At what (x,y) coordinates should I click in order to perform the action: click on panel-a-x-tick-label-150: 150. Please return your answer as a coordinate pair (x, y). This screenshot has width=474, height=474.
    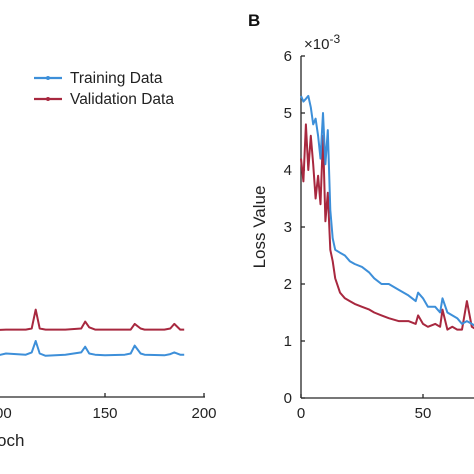
    Looking at the image, I should click on (104, 413).